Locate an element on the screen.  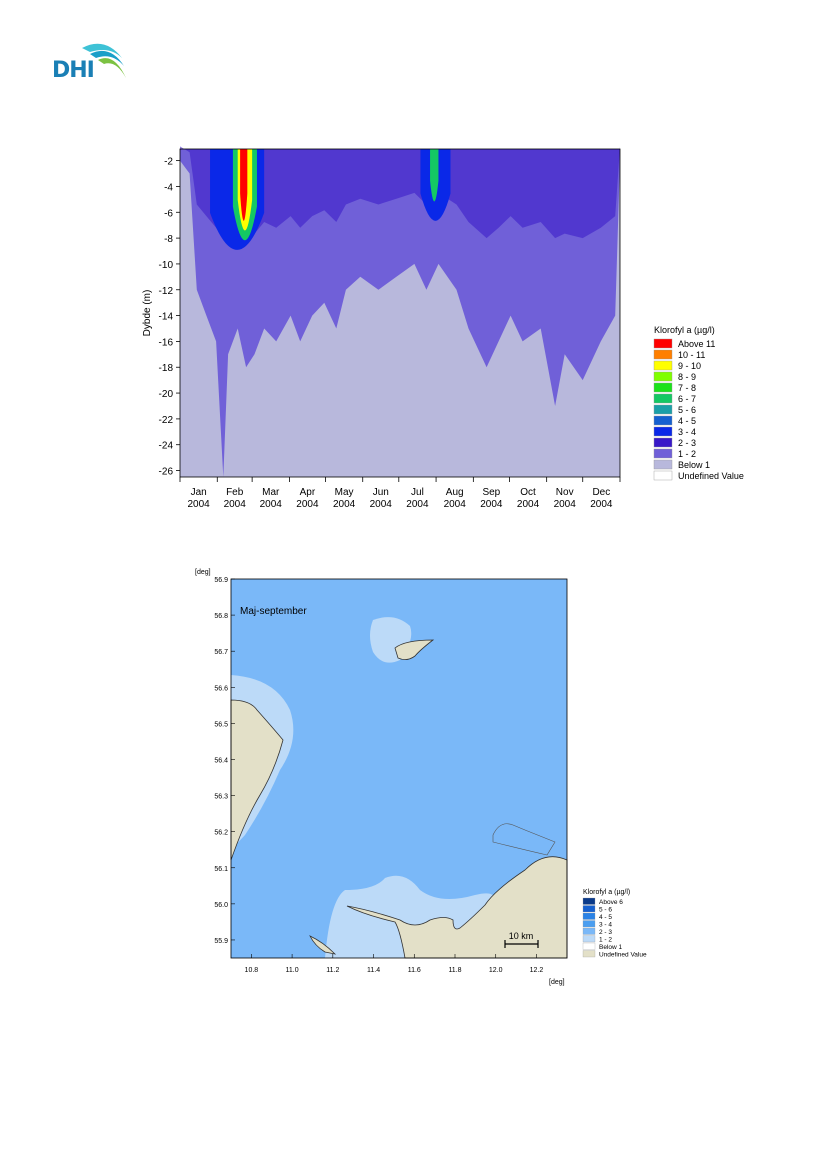
c2-x-unit: [deg] is located at coordinates (557, 982).